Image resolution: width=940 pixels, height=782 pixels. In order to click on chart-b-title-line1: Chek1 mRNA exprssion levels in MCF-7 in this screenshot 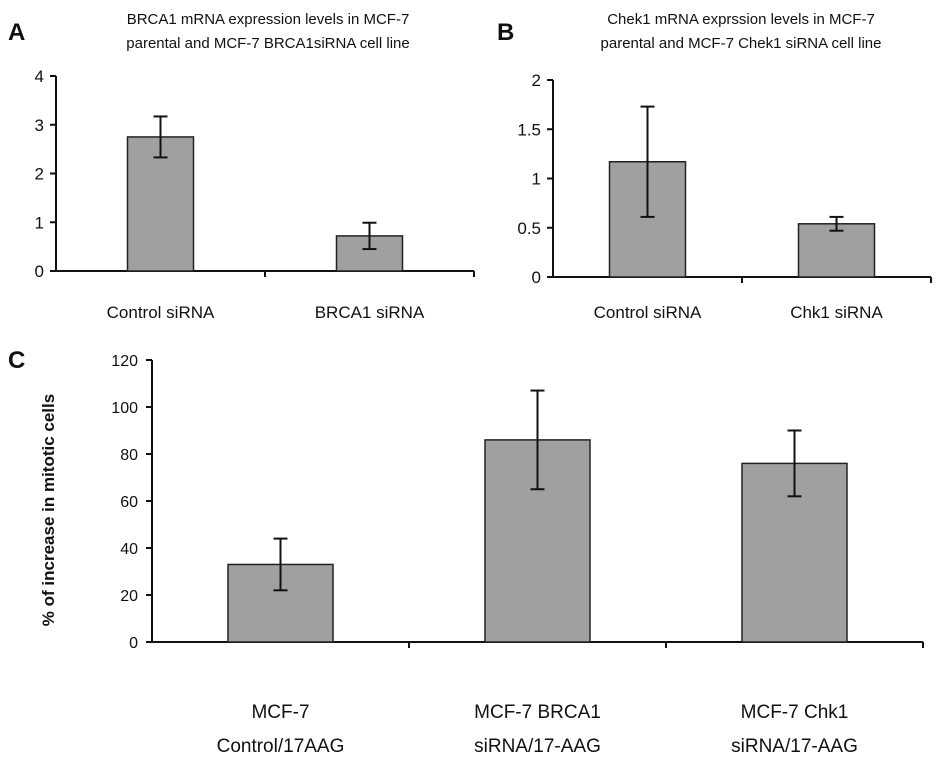, I will do `click(741, 19)`.